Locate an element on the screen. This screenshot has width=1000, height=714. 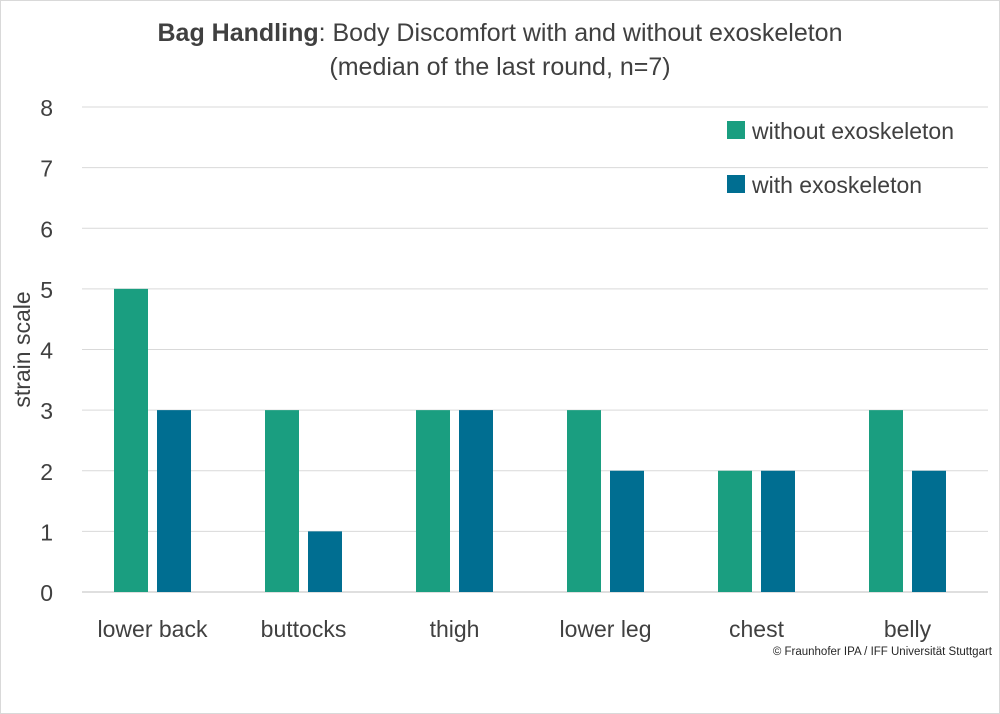
y-tick-label: 1 is located at coordinates (46, 532).